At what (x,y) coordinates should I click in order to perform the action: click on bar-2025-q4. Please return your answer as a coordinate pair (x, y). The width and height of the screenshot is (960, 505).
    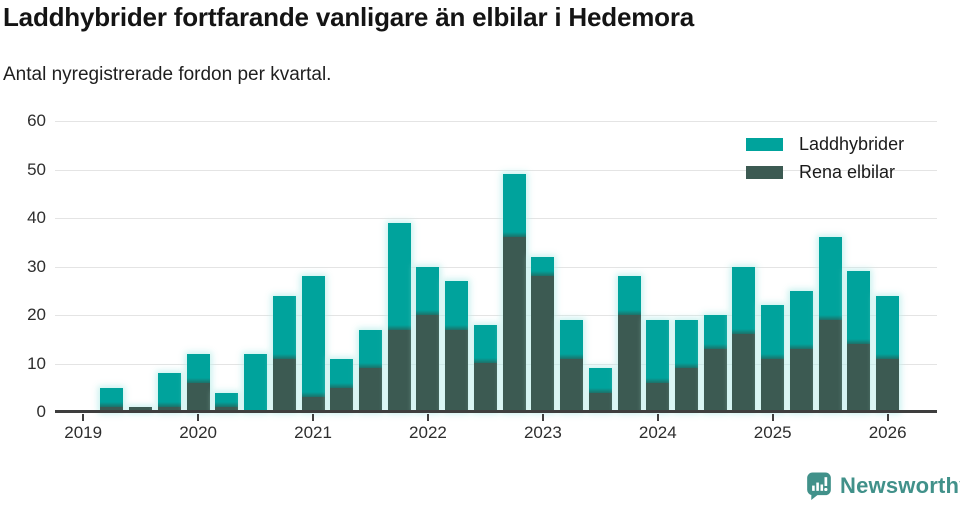
    Looking at the image, I should click on (859, 341).